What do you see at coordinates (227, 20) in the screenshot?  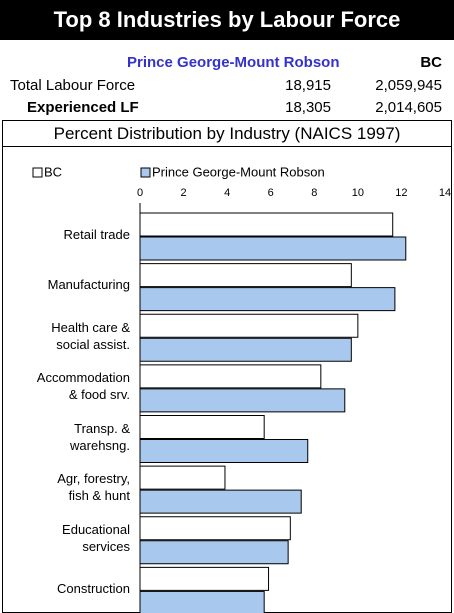 I see `title: Top 8 Industries by Labour Force` at bounding box center [227, 20].